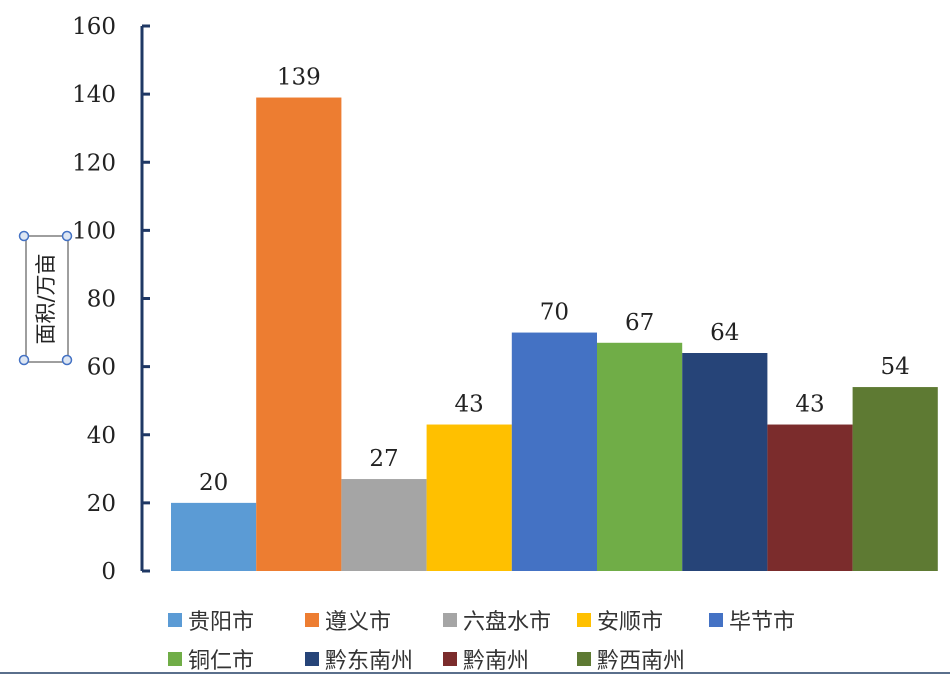 This screenshot has height=676, width=950. Describe the element at coordinates (630, 622) in the screenshot. I see `legend-label: 安顺市` at that location.